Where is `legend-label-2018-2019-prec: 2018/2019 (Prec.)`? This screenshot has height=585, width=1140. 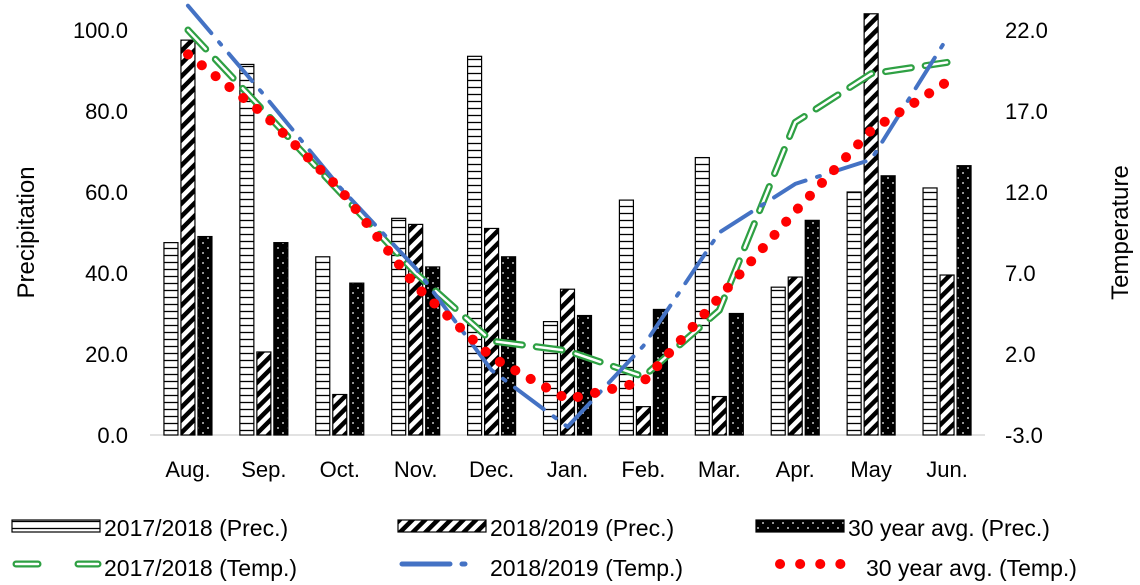
legend-label-2018-2019-prec: 2018/2019 (Prec.) is located at coordinates (582, 528).